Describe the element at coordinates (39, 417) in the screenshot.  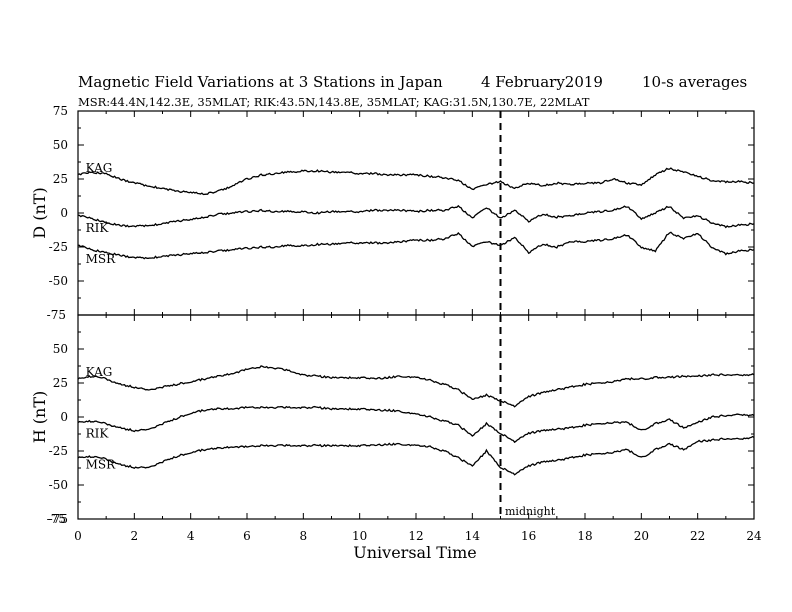
I see `y-axis-label: H (nT)` at that location.